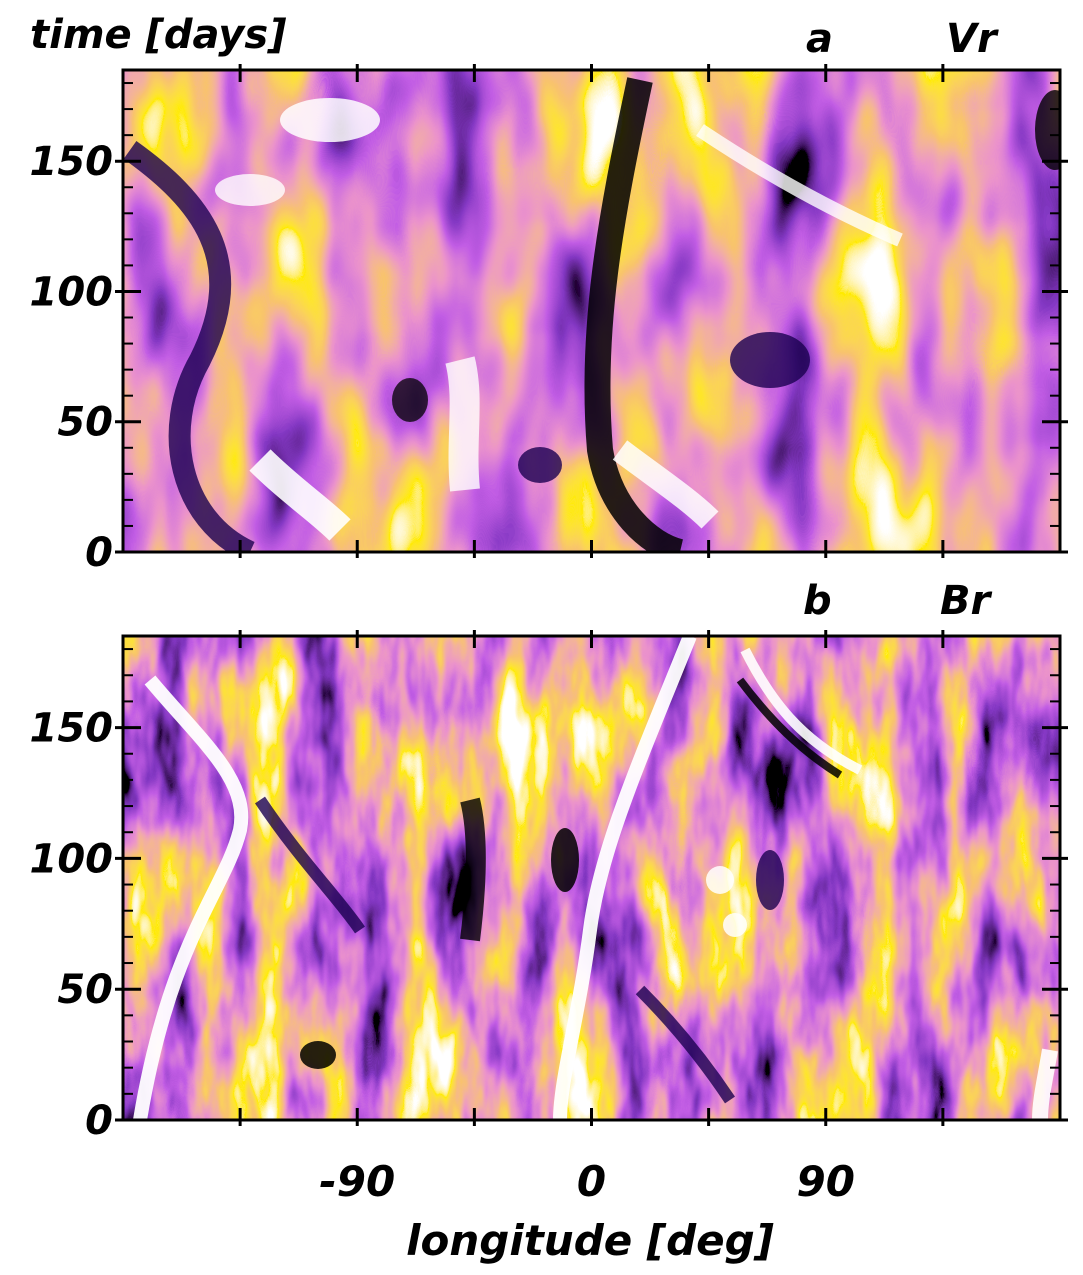 The height and width of the screenshot is (1275, 1083). Describe the element at coordinates (590, 1240) in the screenshot. I see `x-axis-label: longitude [deg]` at that location.